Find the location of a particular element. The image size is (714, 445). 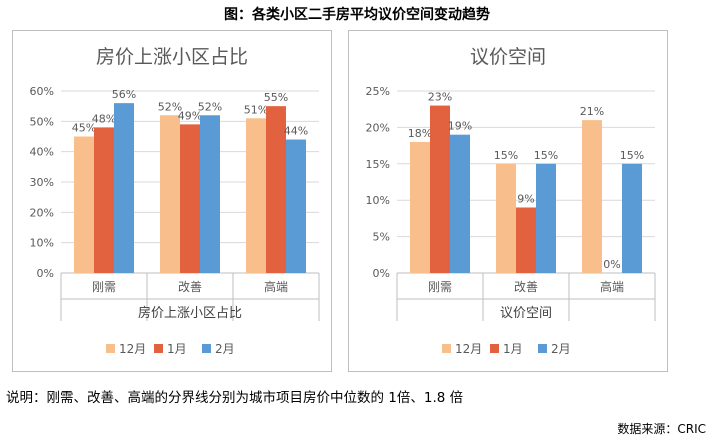

data-label: 49% is located at coordinates (190, 115).